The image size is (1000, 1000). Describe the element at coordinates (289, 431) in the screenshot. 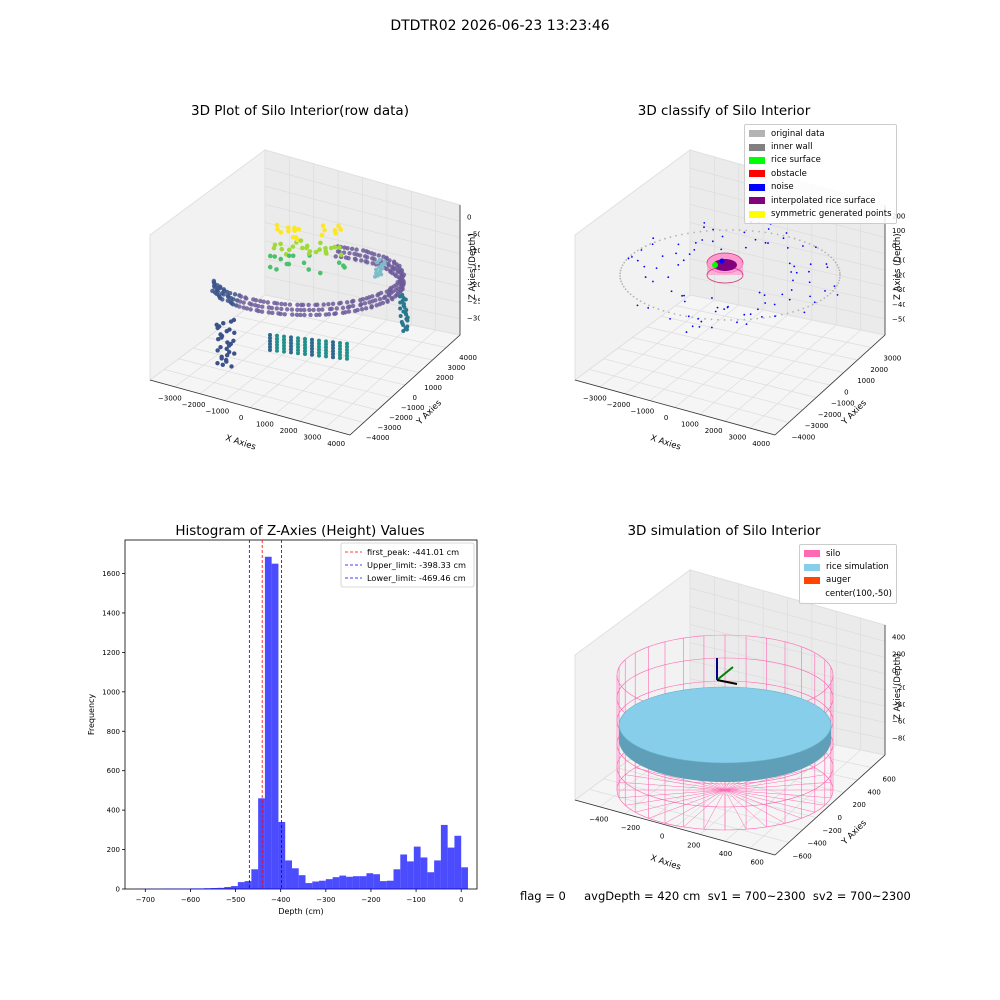

I see `x-tick-label: 2000` at that location.